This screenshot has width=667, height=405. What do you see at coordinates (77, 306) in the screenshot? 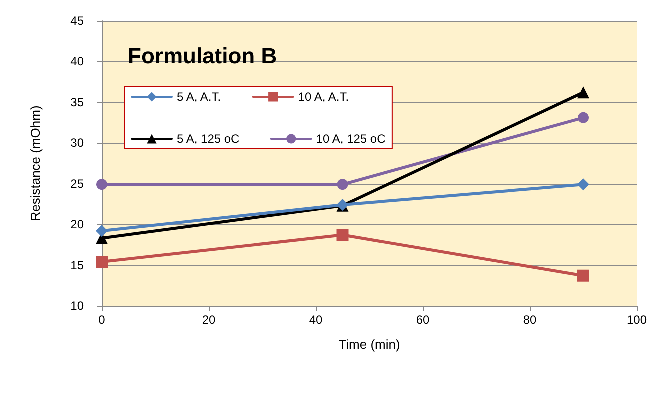
I see `y-tick-label: 10` at bounding box center [77, 306].